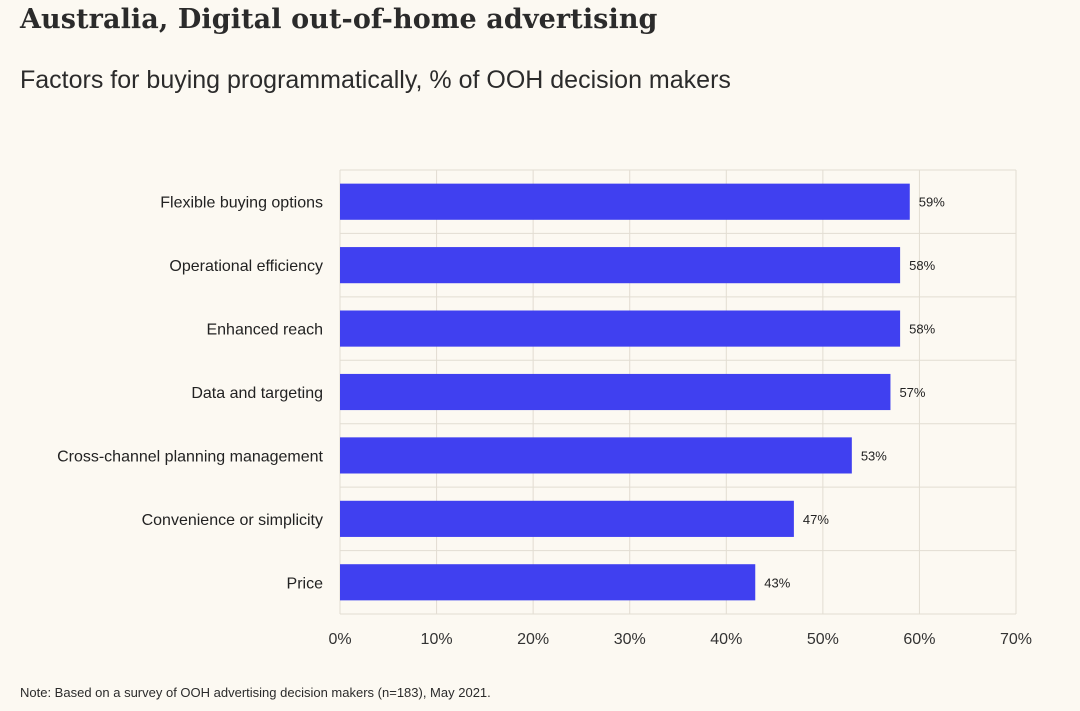 This screenshot has width=1080, height=711. Describe the element at coordinates (232, 520) in the screenshot. I see `category-label: Convenience or simplicity` at that location.